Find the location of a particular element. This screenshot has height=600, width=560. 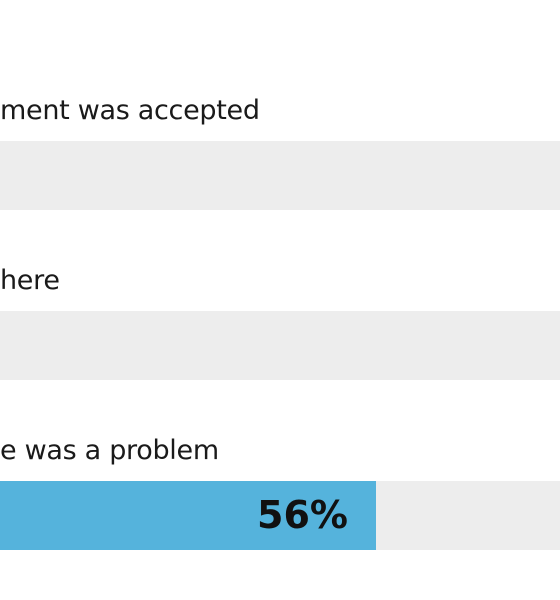

bar-track: 56% is located at coordinates (280, 515).